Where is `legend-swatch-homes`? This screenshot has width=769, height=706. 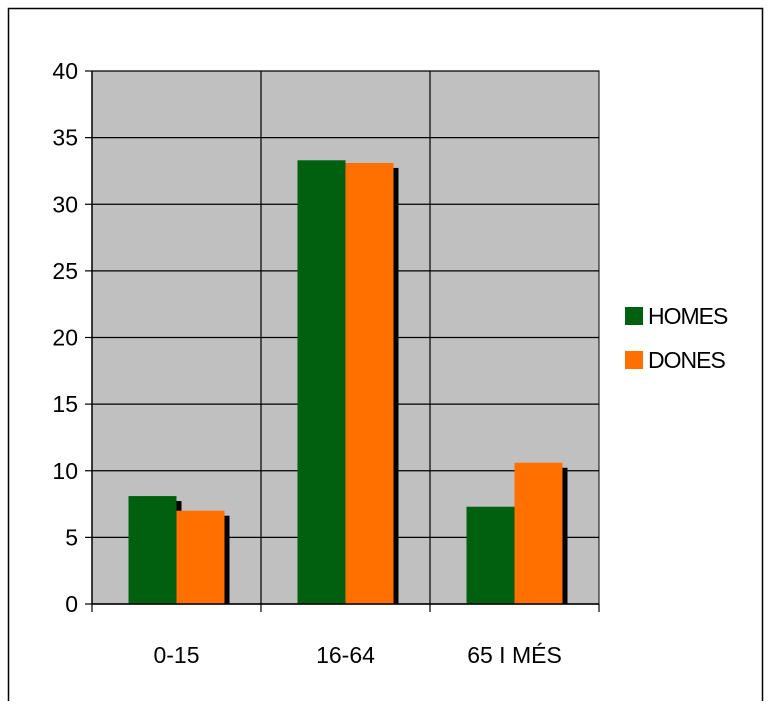
legend-swatch-homes is located at coordinates (634, 316).